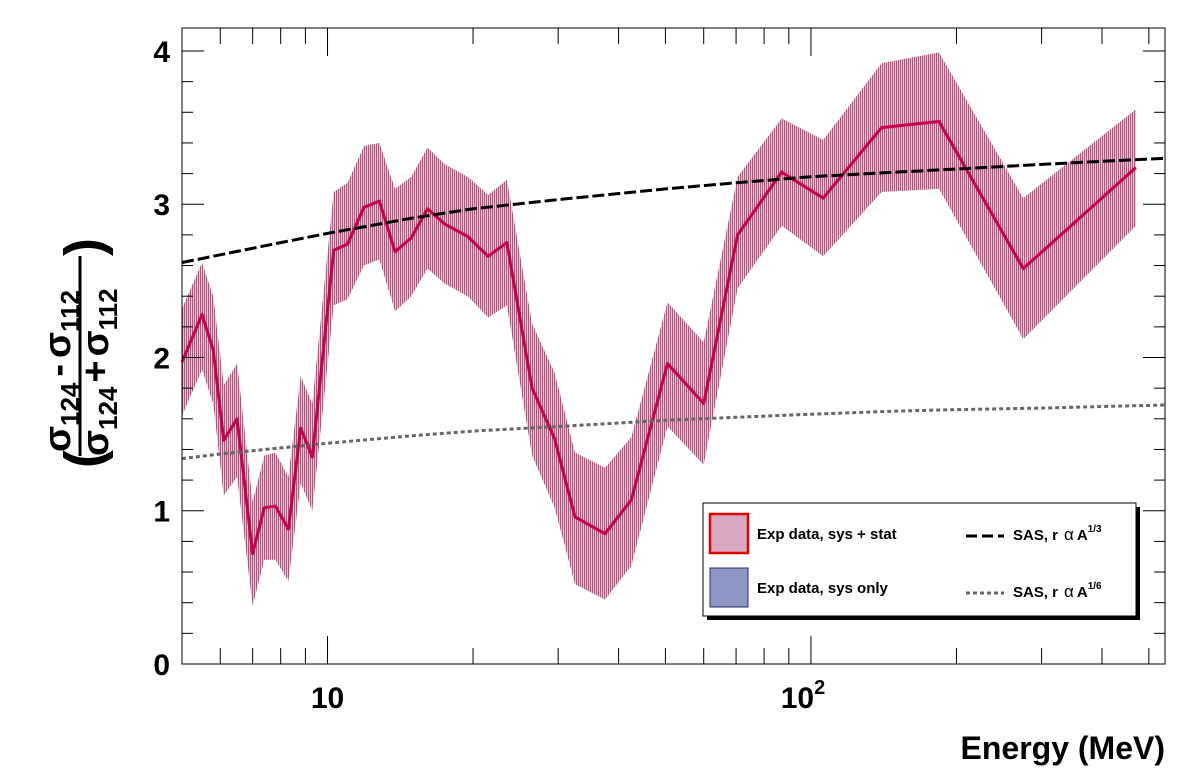  What do you see at coordinates (327, 698) in the screenshot?
I see `x-tick-label: 10` at bounding box center [327, 698].